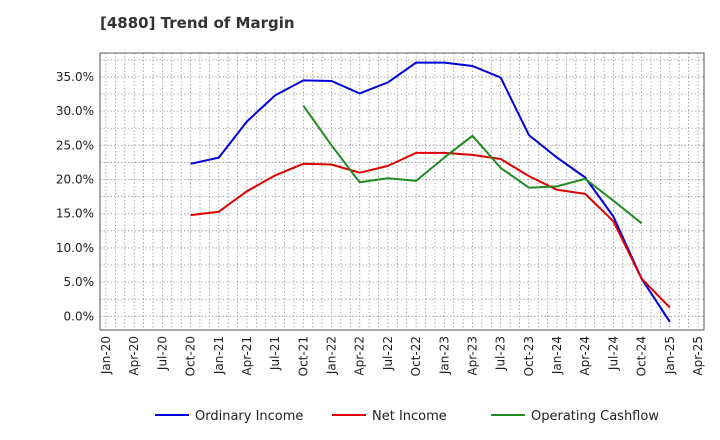 This screenshot has height=440, width=720. I want to click on x-tick-label: Oct-20, so click(191, 356).